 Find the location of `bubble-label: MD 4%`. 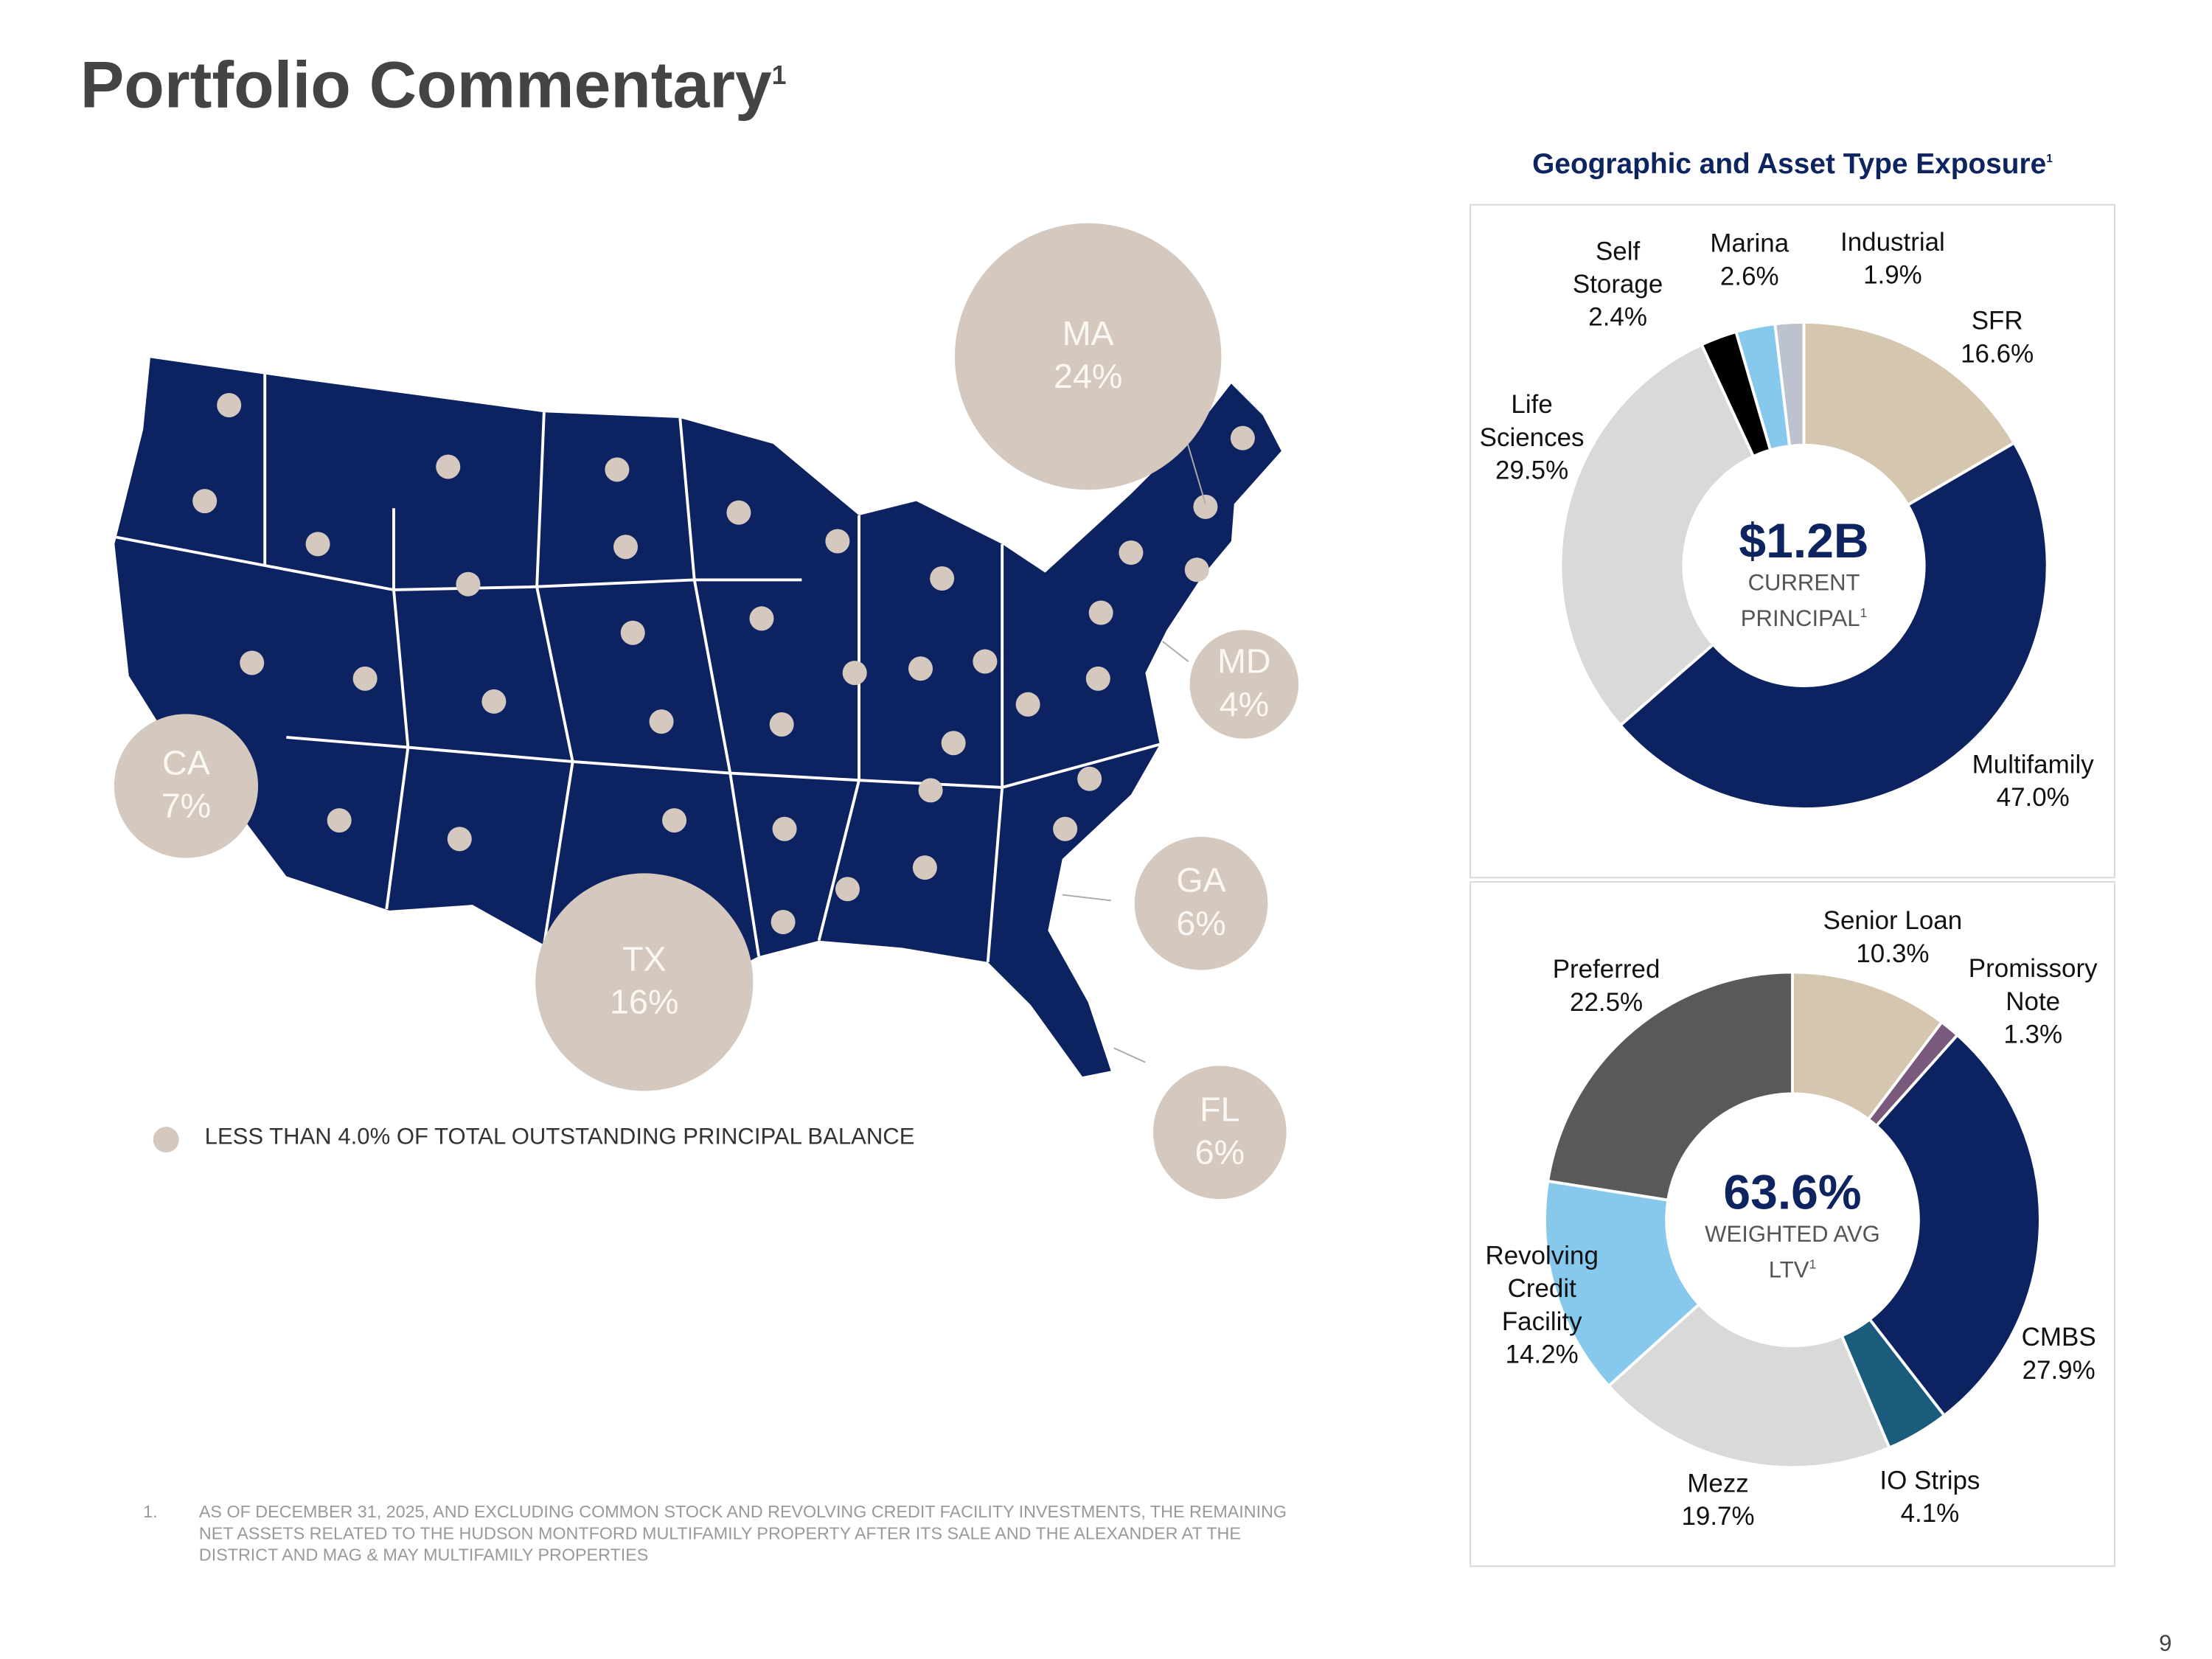

bubble-label: MD 4% is located at coordinates (1243, 684).